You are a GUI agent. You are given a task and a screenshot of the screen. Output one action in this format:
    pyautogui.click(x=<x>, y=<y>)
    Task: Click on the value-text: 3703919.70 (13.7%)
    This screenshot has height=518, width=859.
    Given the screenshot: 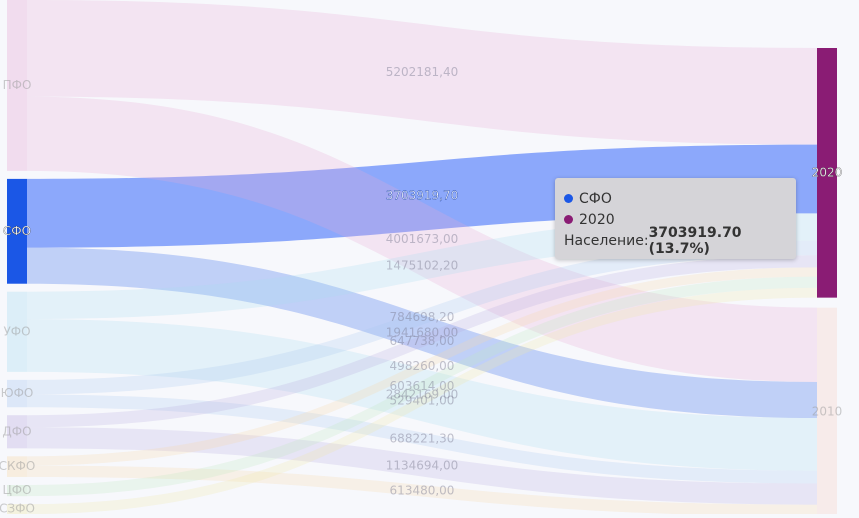 What is the action you would take?
    pyautogui.click(x=695, y=240)
    